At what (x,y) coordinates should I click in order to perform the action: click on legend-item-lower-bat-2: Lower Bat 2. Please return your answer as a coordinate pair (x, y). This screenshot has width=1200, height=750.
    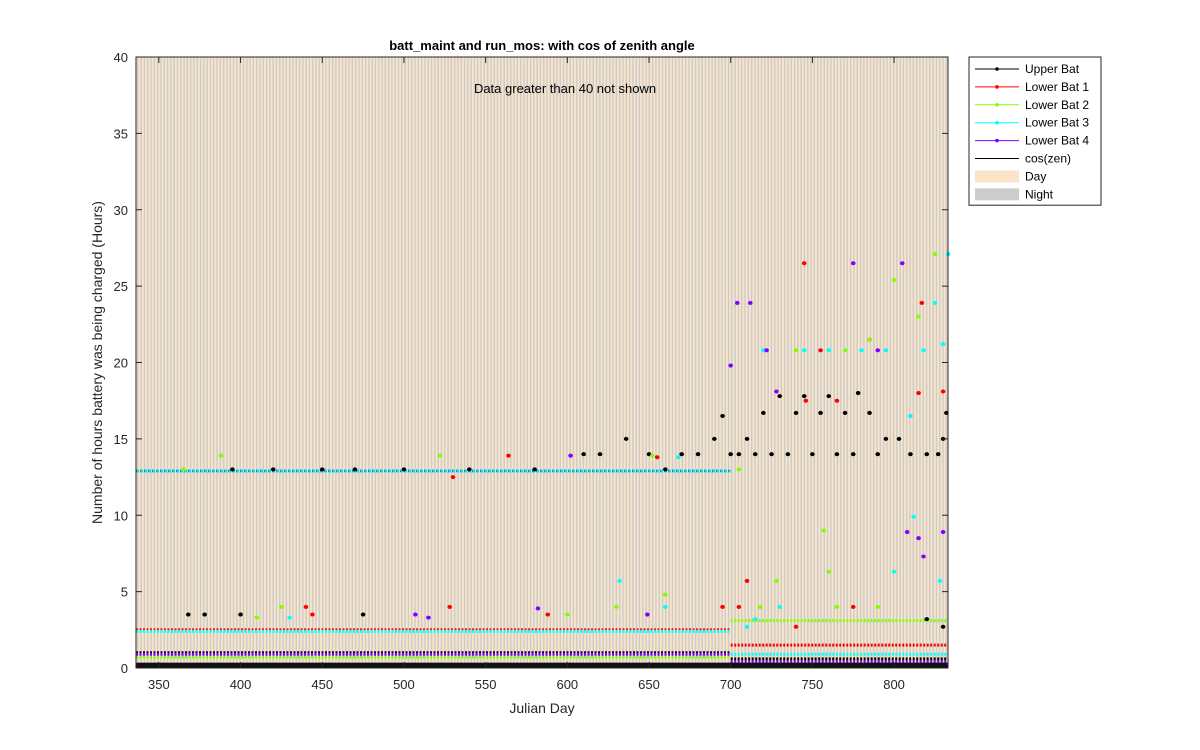
    Looking at the image, I should click on (1032, 105).